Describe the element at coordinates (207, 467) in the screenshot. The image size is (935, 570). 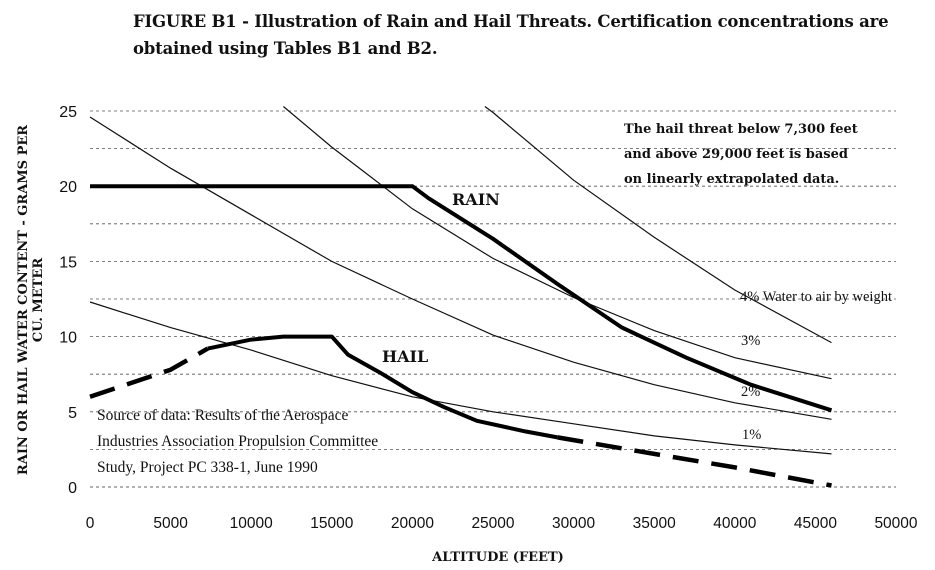
I see `source-line-3: Study, Project PC 338-1, June 1990` at that location.